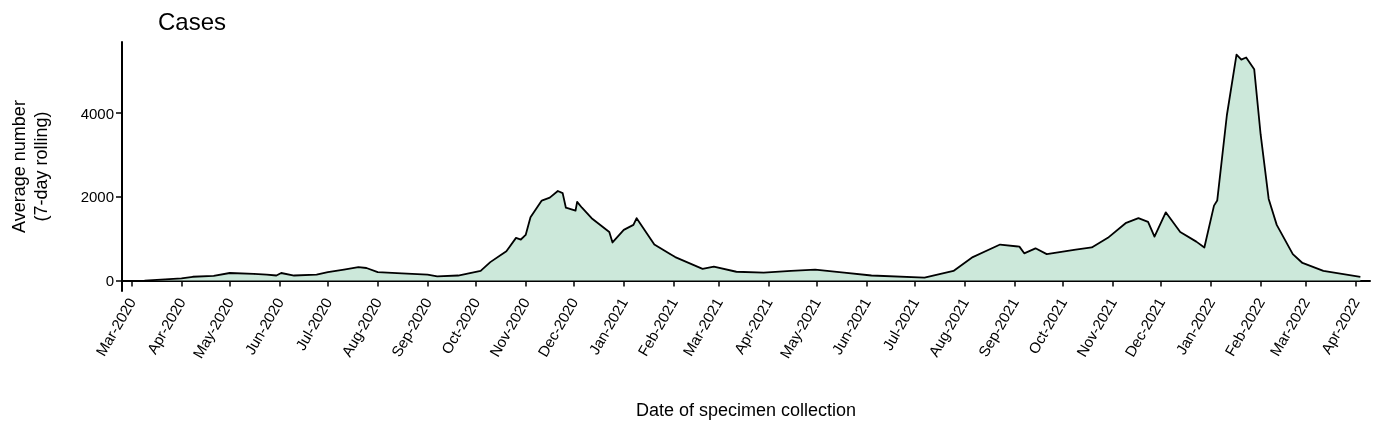  I want to click on y-axis-title: Average number (7-day rolling), so click(30, 166).